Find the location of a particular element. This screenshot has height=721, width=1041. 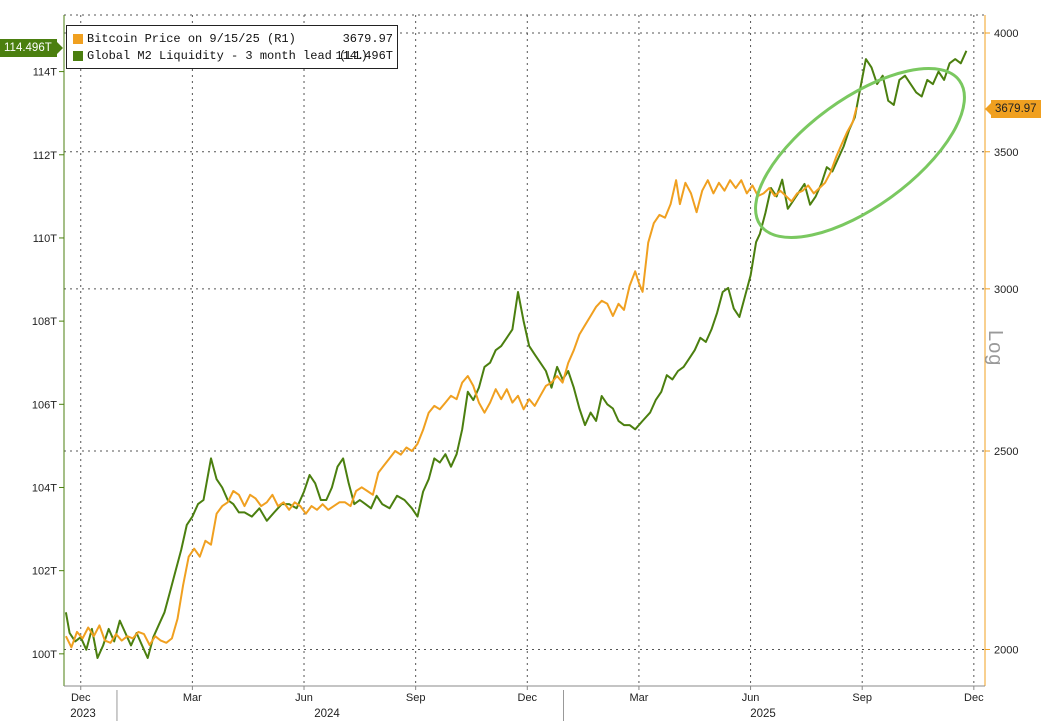

left-tick-label: 102T is located at coordinates (44, 572).